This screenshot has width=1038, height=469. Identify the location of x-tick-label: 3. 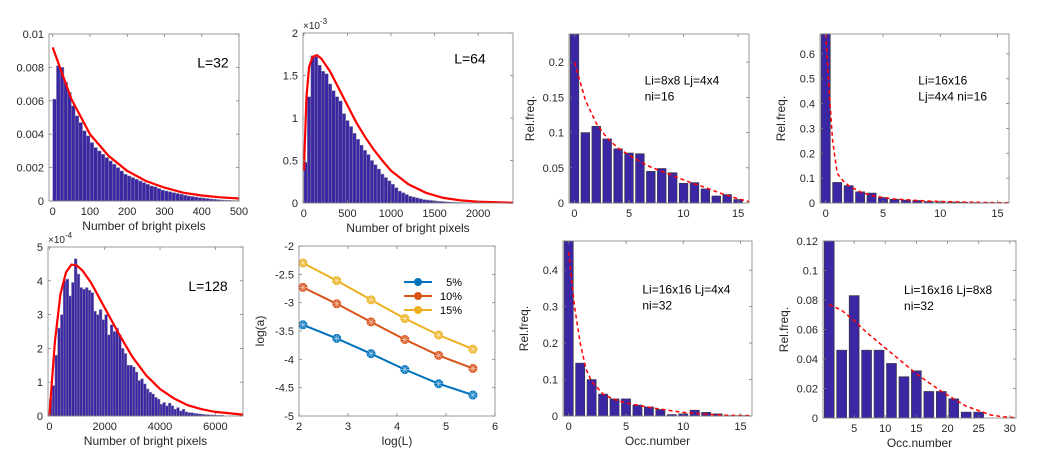
(348, 427).